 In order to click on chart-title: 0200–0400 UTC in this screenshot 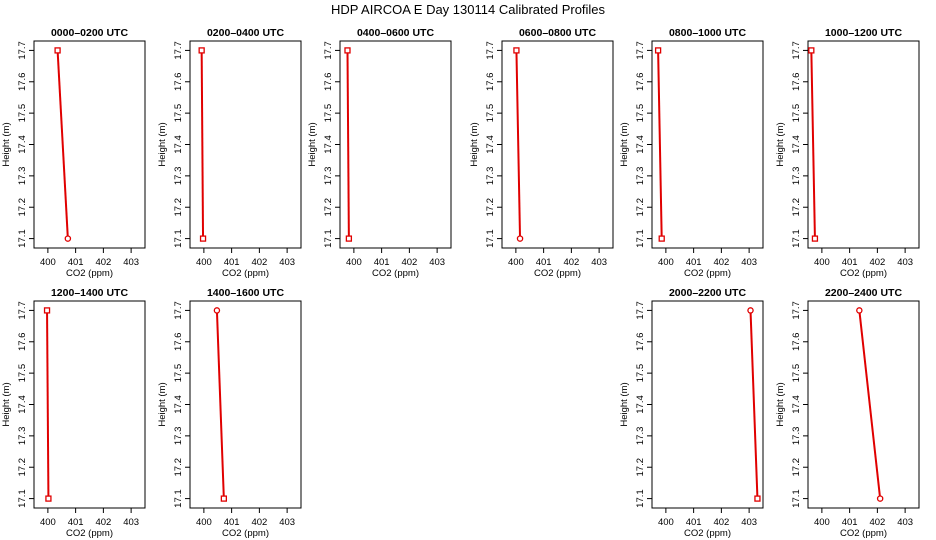, I will do `click(245, 33)`.